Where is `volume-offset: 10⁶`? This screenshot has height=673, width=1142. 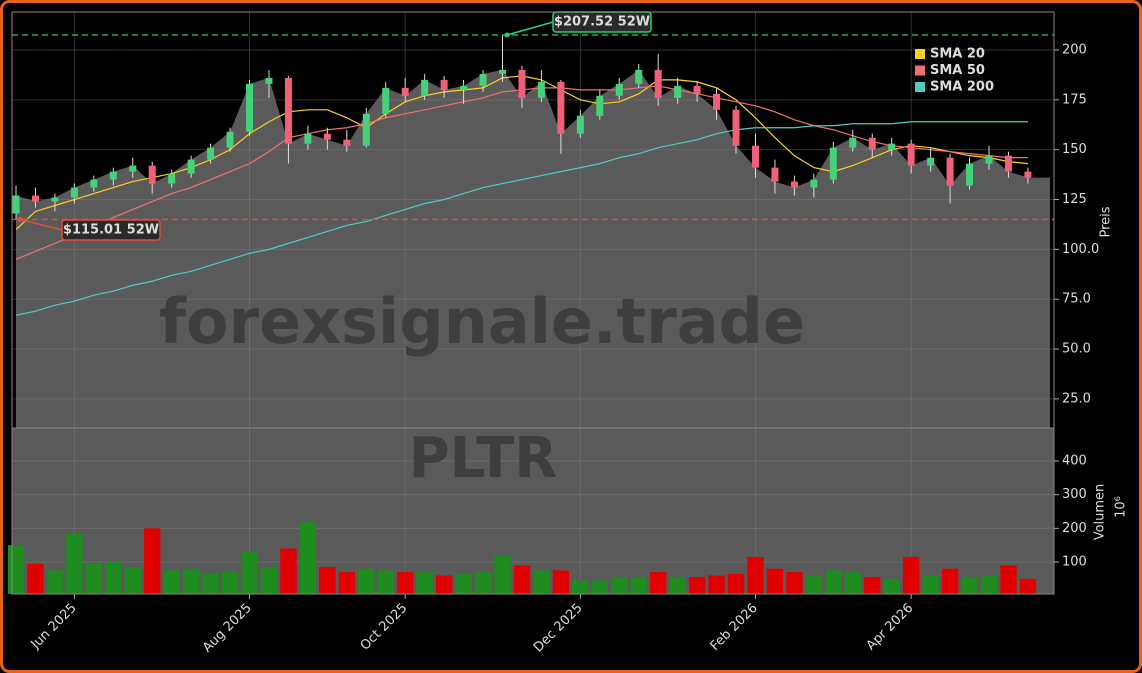
volume-offset: 10⁶ is located at coordinates (1121, 507).